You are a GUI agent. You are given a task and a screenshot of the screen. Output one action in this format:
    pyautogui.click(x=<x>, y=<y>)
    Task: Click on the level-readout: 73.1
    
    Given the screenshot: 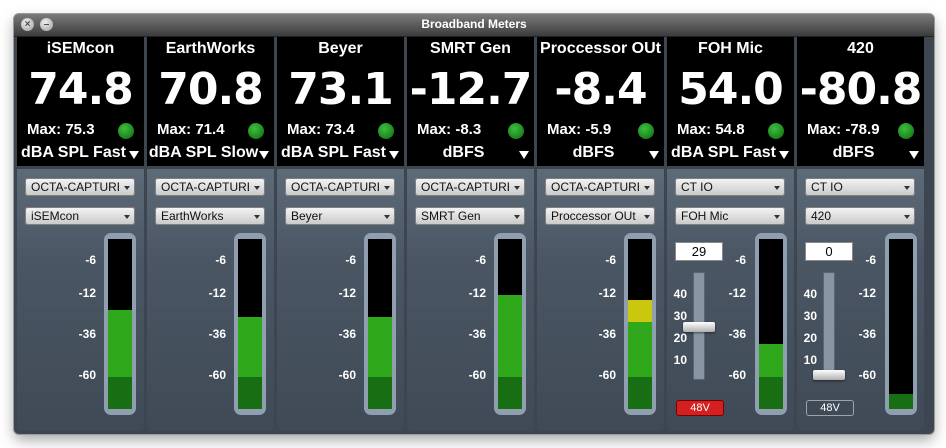 What is the action you would take?
    pyautogui.click(x=341, y=89)
    